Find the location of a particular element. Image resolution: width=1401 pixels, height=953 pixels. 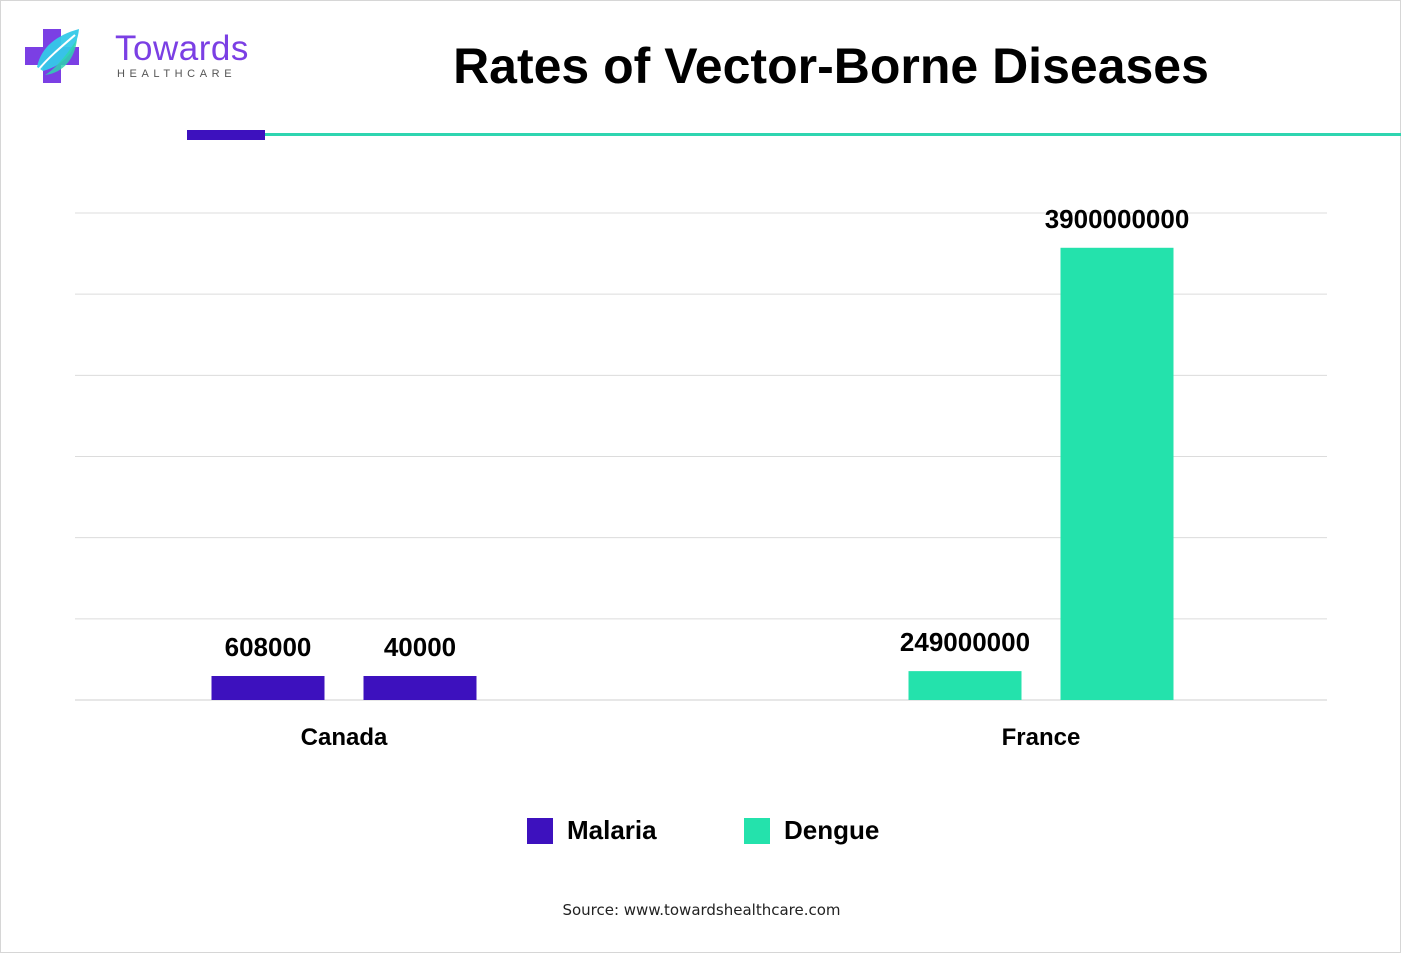

legend-swatch-malaria is located at coordinates (540, 831).